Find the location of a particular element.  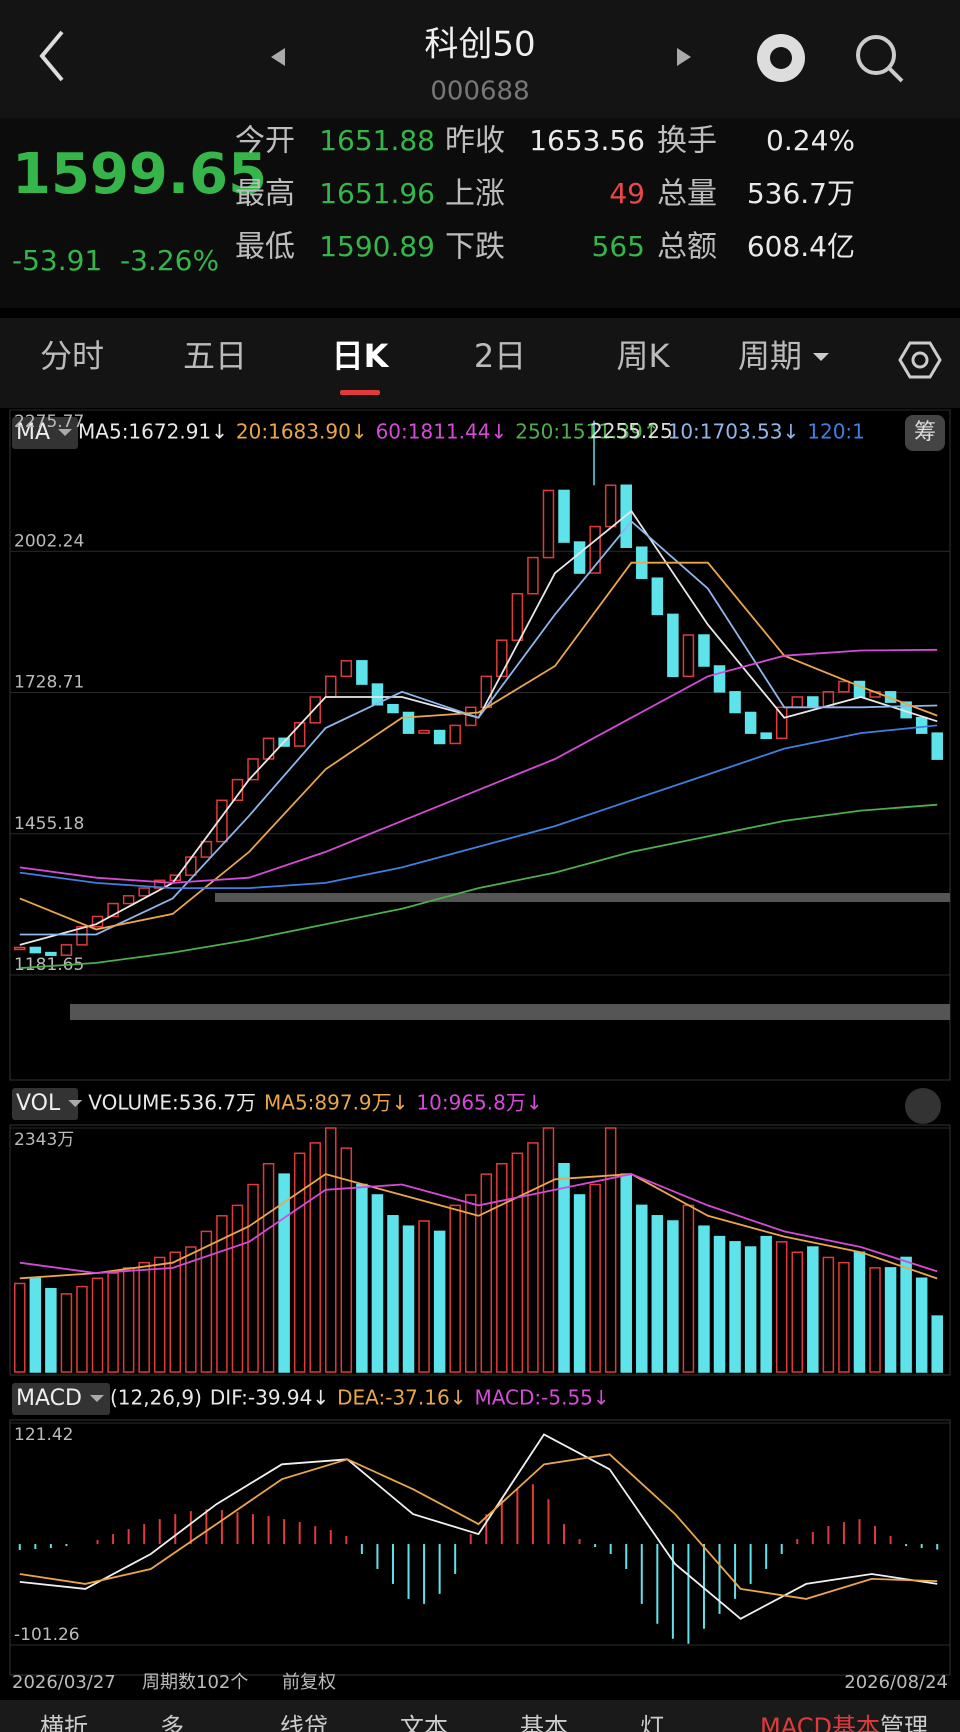

settings-dot is located at coordinates (920, 360).